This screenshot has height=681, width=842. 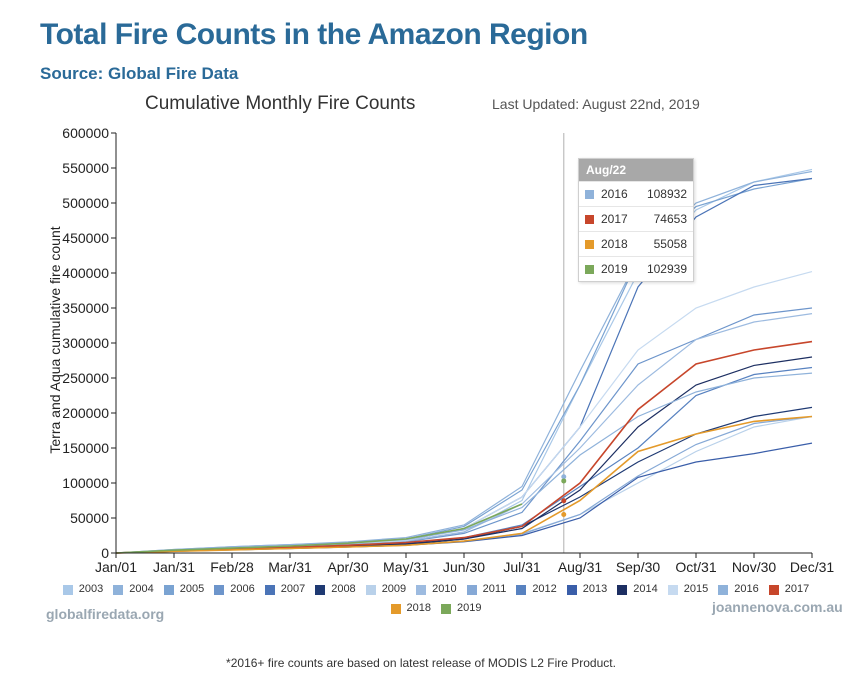 What do you see at coordinates (85, 203) in the screenshot?
I see `y-tick-label: 500000` at bounding box center [85, 203].